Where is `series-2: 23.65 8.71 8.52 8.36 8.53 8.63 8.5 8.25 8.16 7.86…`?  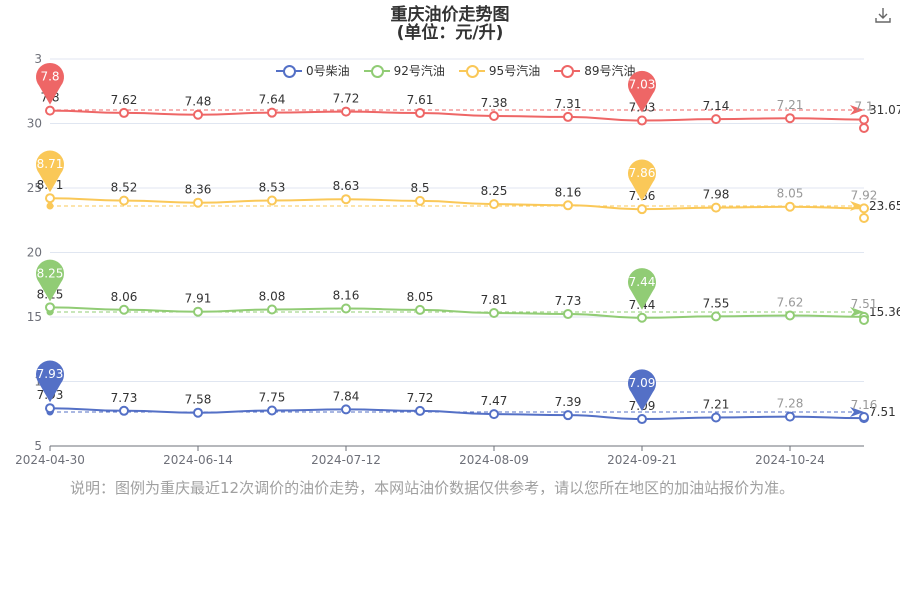
series-2: 23.65 8.71 8.52 8.36 8.53 8.63 8.5 8.25 8.16 7.86… is located at coordinates (468, 186).